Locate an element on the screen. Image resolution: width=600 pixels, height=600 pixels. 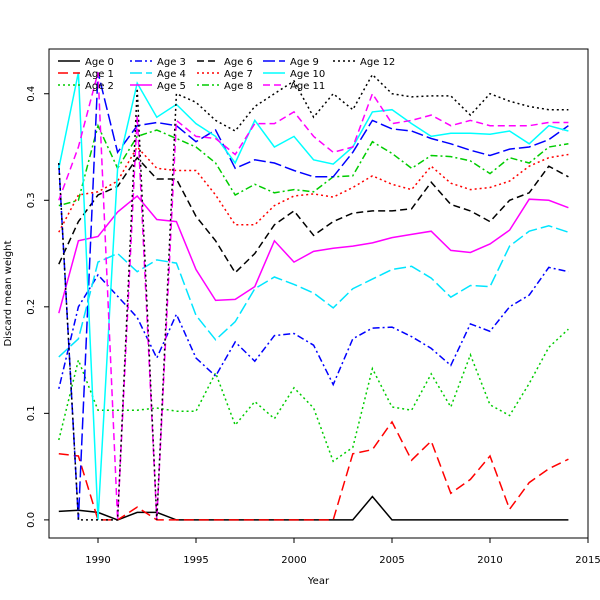
legend-item: Age 4 is located at coordinates (158, 74).